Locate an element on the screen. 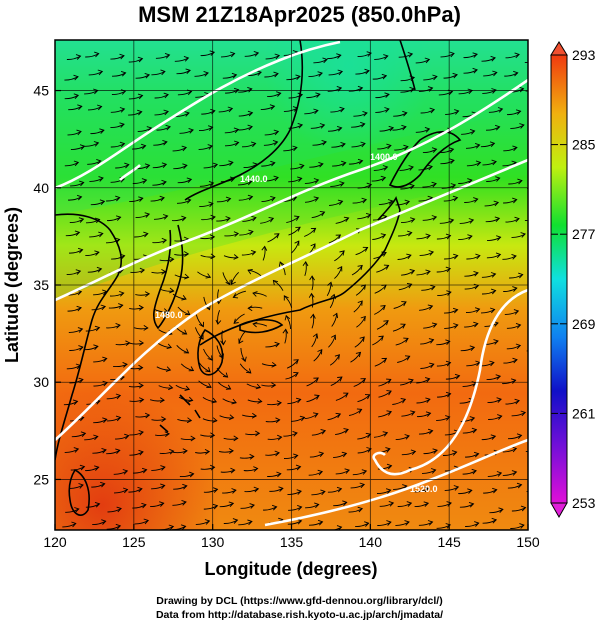 Image resolution: width=599 pixels, height=625 pixels. x-tick-label: 125 is located at coordinates (134, 542).